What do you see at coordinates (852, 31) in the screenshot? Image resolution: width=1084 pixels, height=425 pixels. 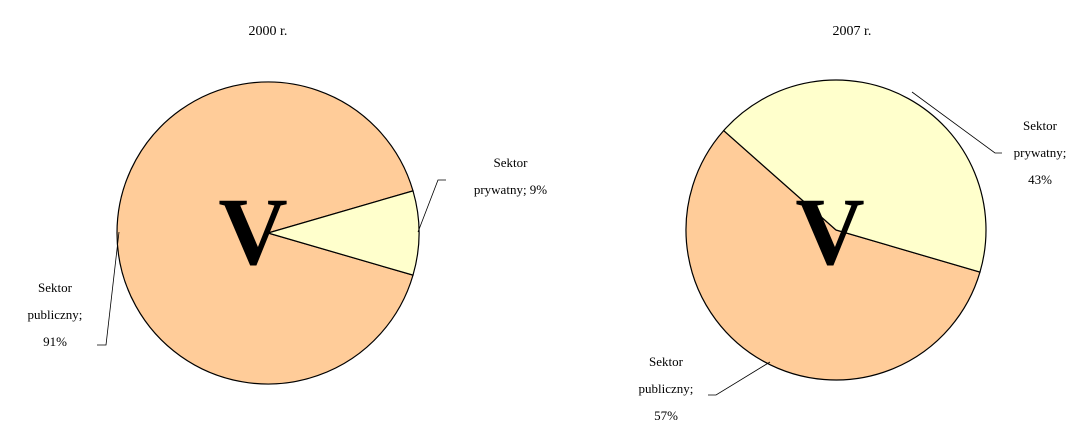 I see `chart-title: 2007 r.` at bounding box center [852, 31].